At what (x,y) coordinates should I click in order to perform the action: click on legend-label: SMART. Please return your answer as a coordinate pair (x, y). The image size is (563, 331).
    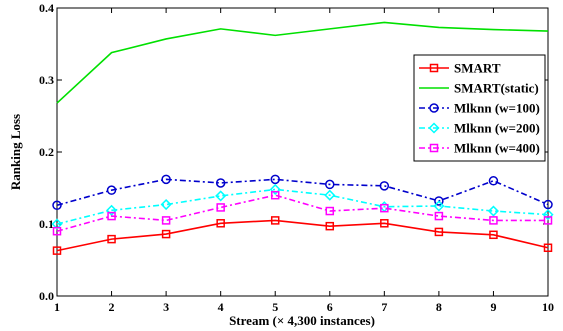
    Looking at the image, I should click on (477, 68).